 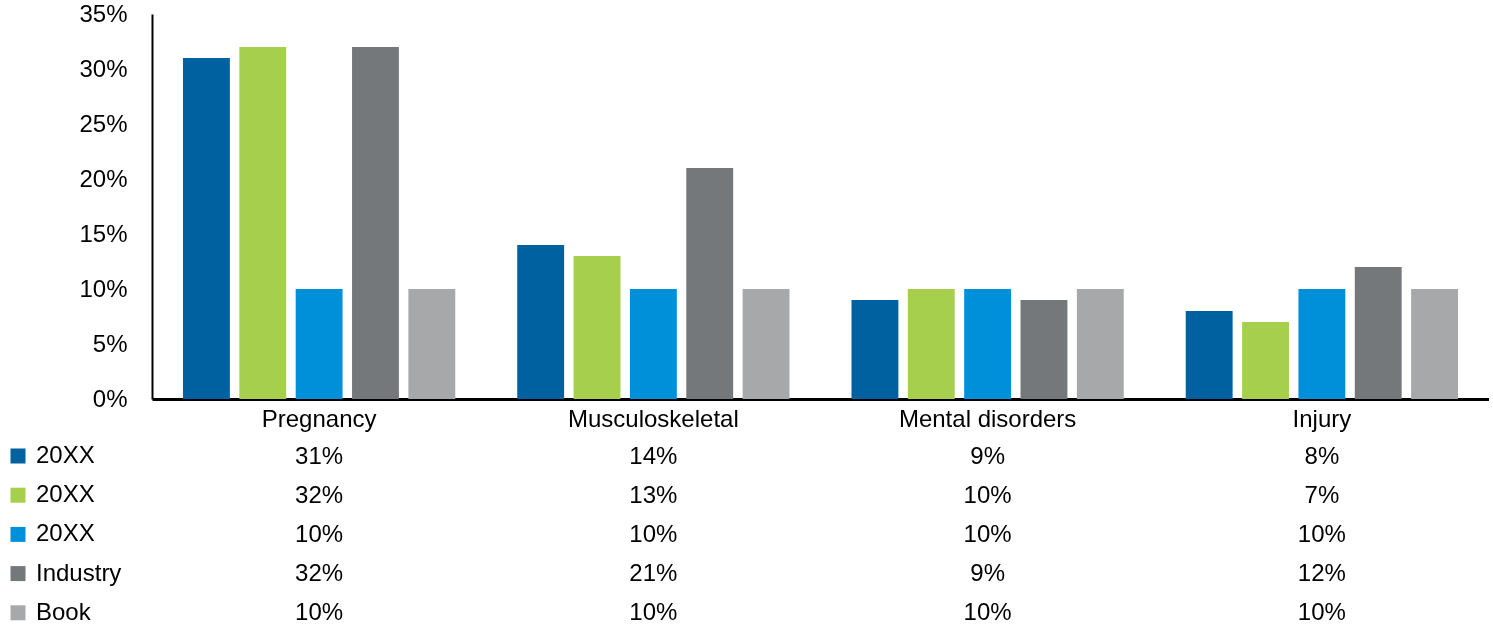 What do you see at coordinates (1322, 494) in the screenshot?
I see `data-label: 7%` at bounding box center [1322, 494].